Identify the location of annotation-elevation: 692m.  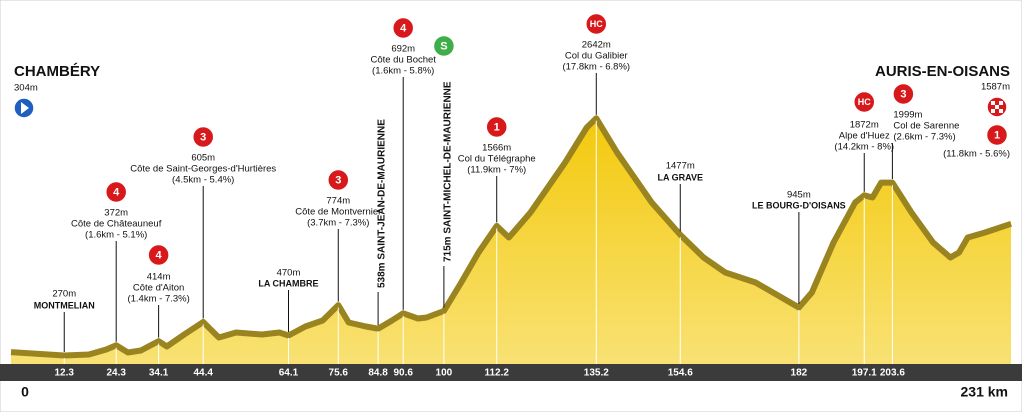
(403, 49).